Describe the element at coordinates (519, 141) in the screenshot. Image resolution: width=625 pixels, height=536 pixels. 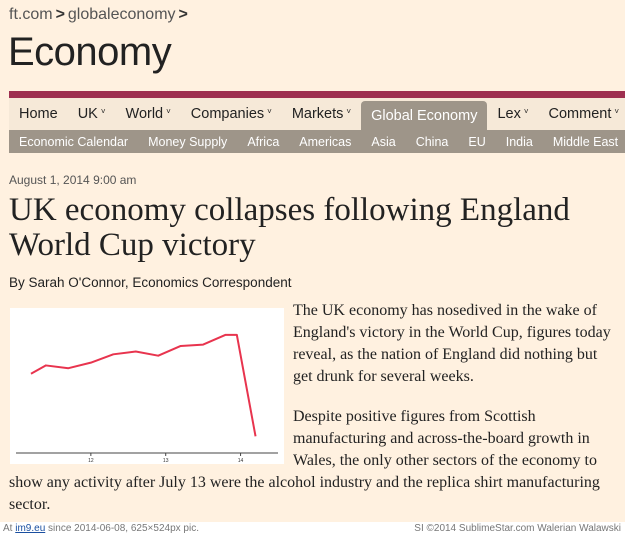
I see `subnav-india: India` at that location.